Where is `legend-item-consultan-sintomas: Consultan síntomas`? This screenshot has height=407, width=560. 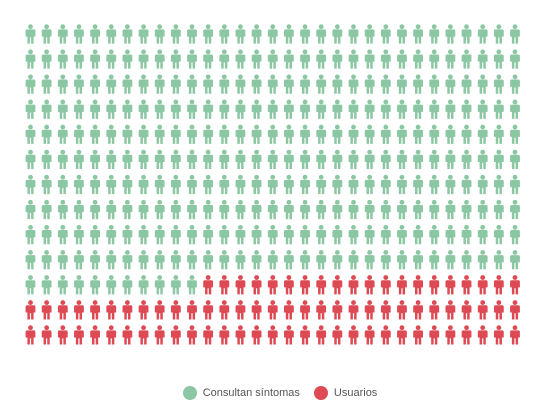
legend-item-consultan-sintomas: Consultan síntomas is located at coordinates (241, 393).